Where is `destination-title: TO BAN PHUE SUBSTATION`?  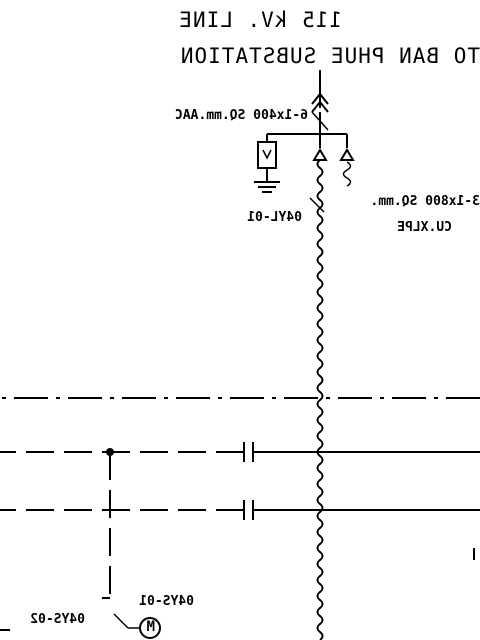 destination-title: TO BAN PHUE SUBSTATION is located at coordinates (329, 56).